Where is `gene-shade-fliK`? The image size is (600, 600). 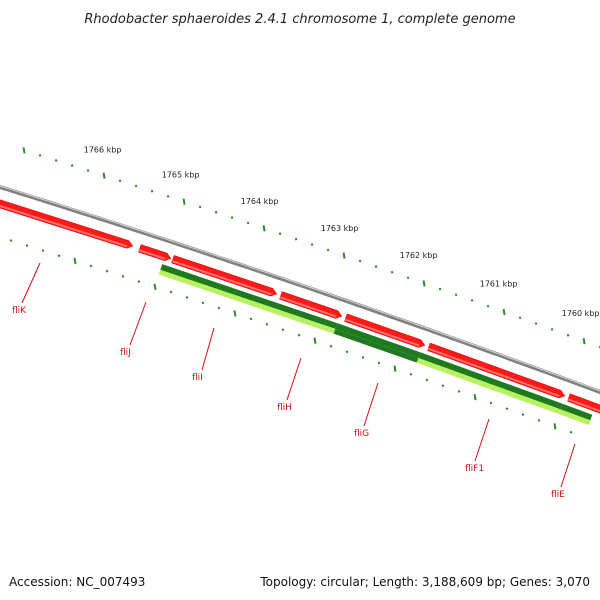
gene-shade-fliK is located at coordinates (64, 226).